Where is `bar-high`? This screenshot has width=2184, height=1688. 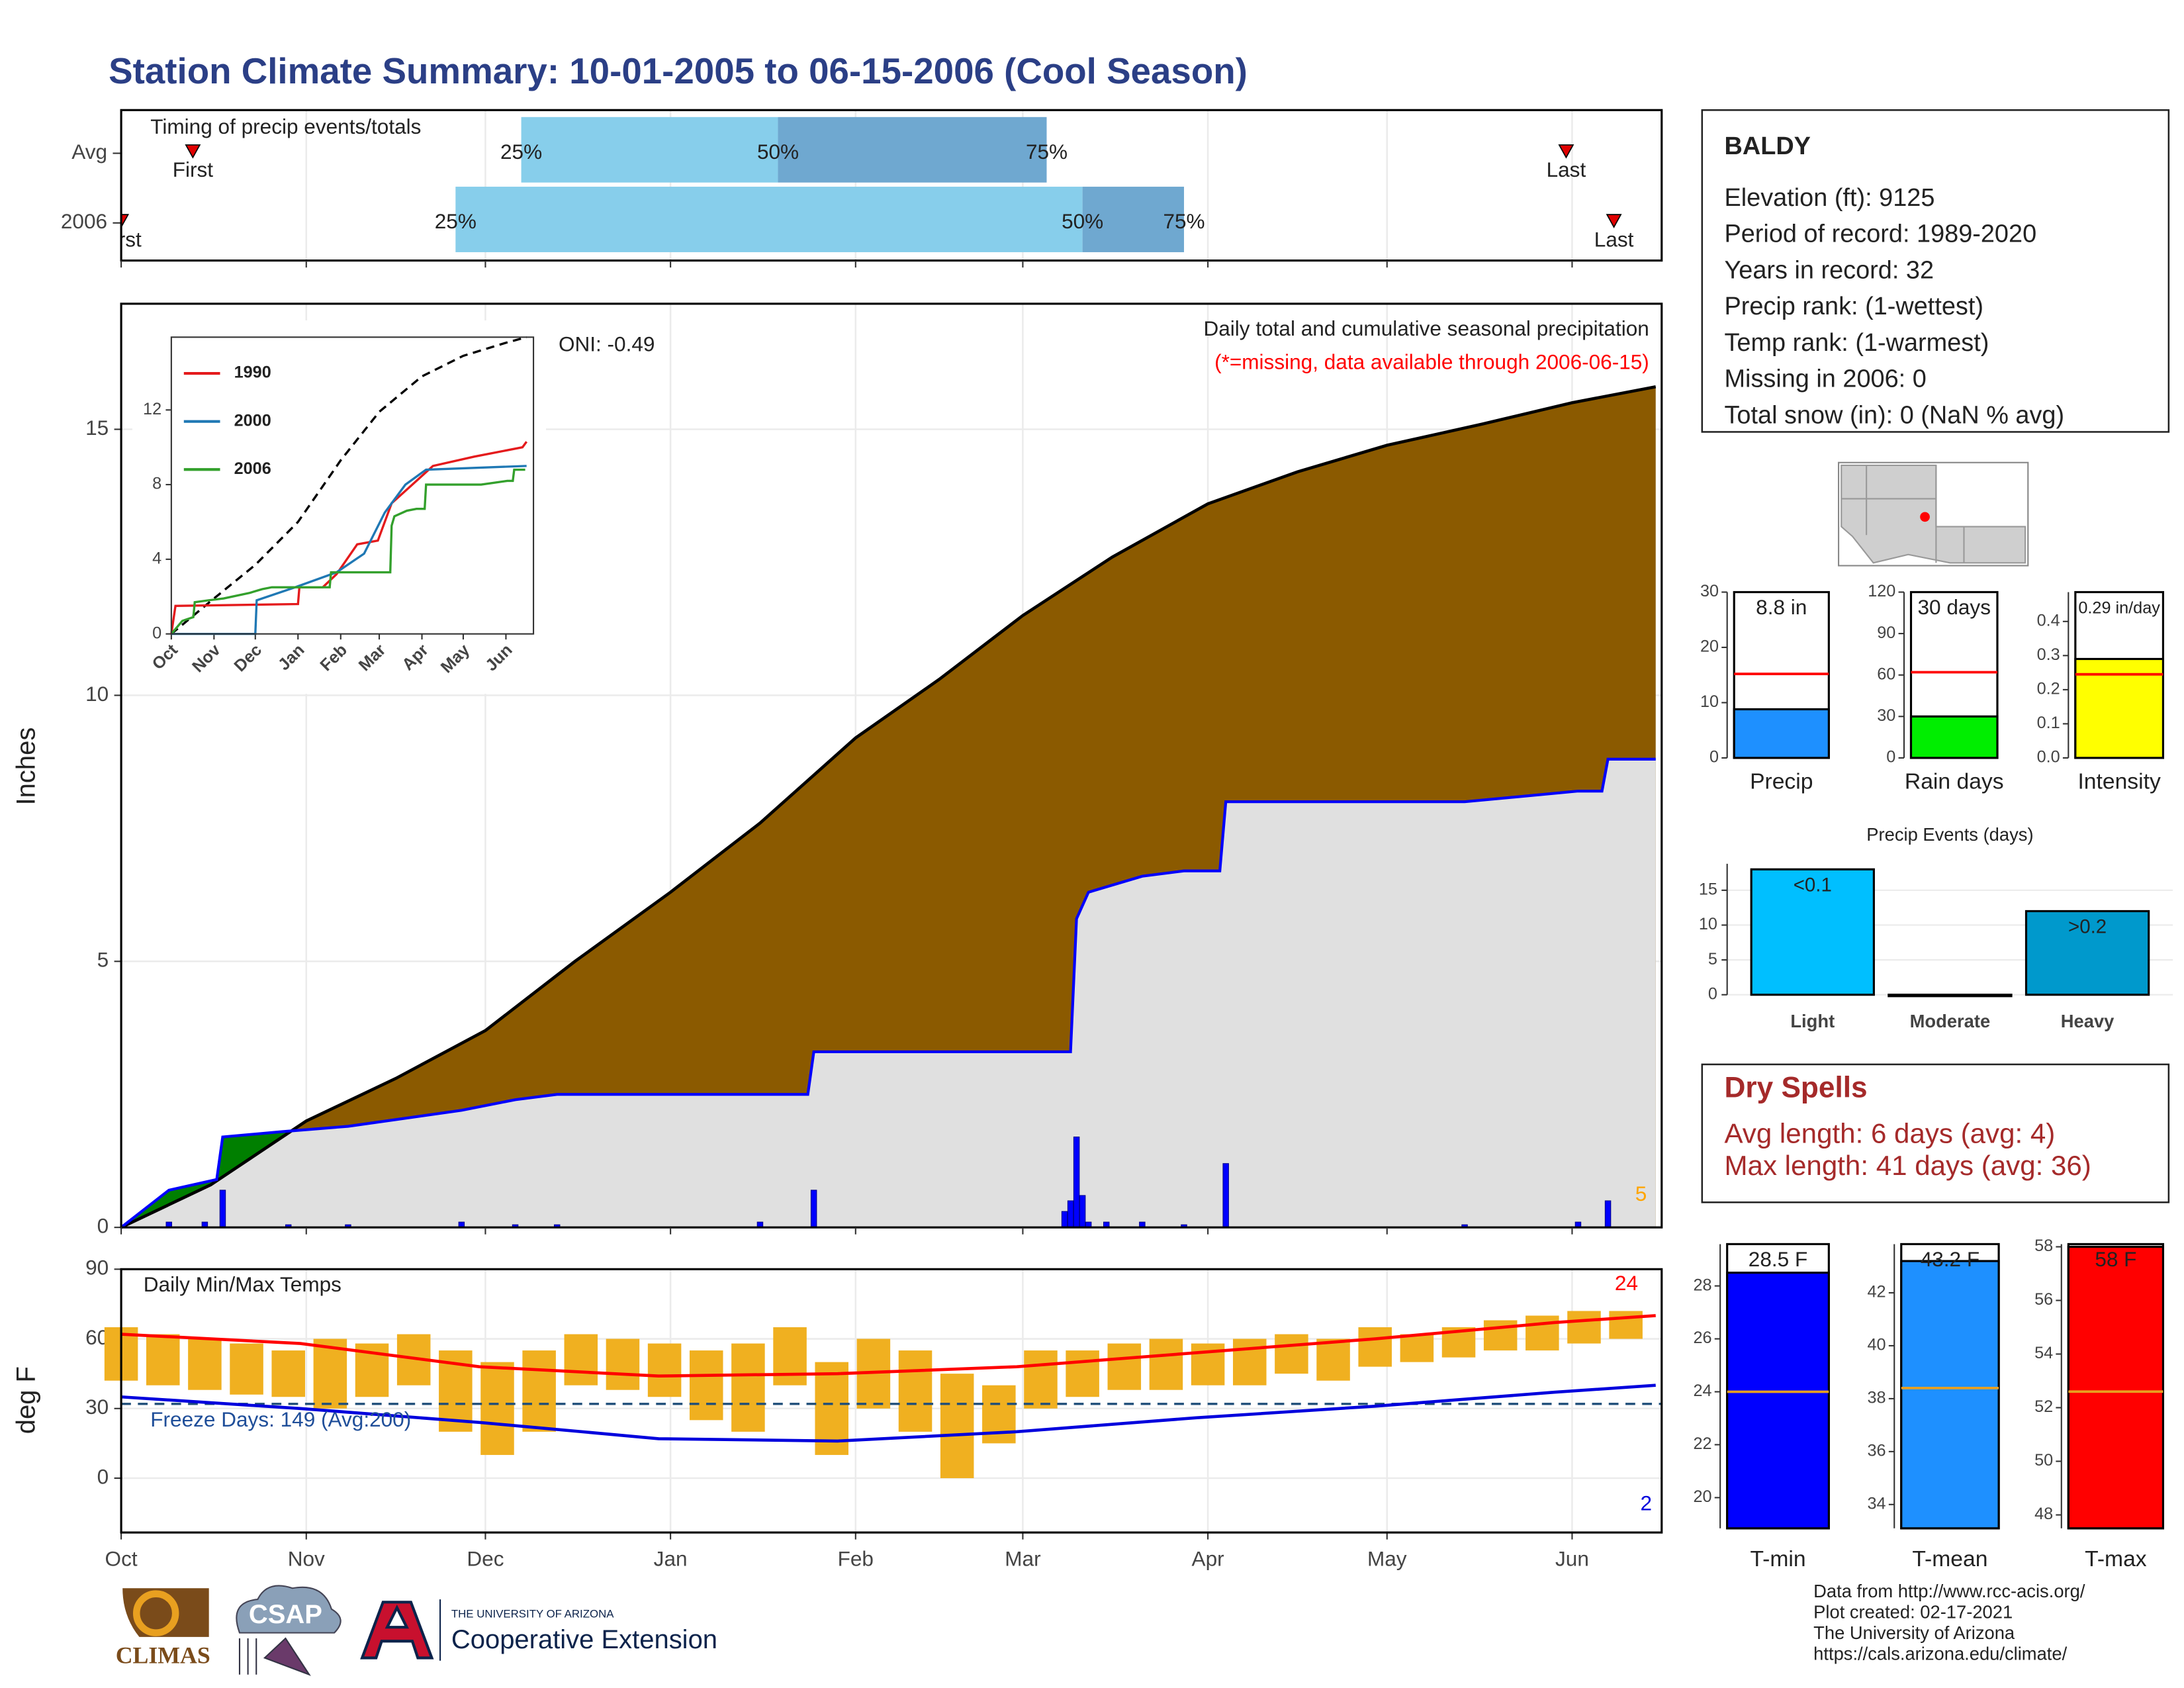
bar-high is located at coordinates (1133, 219).